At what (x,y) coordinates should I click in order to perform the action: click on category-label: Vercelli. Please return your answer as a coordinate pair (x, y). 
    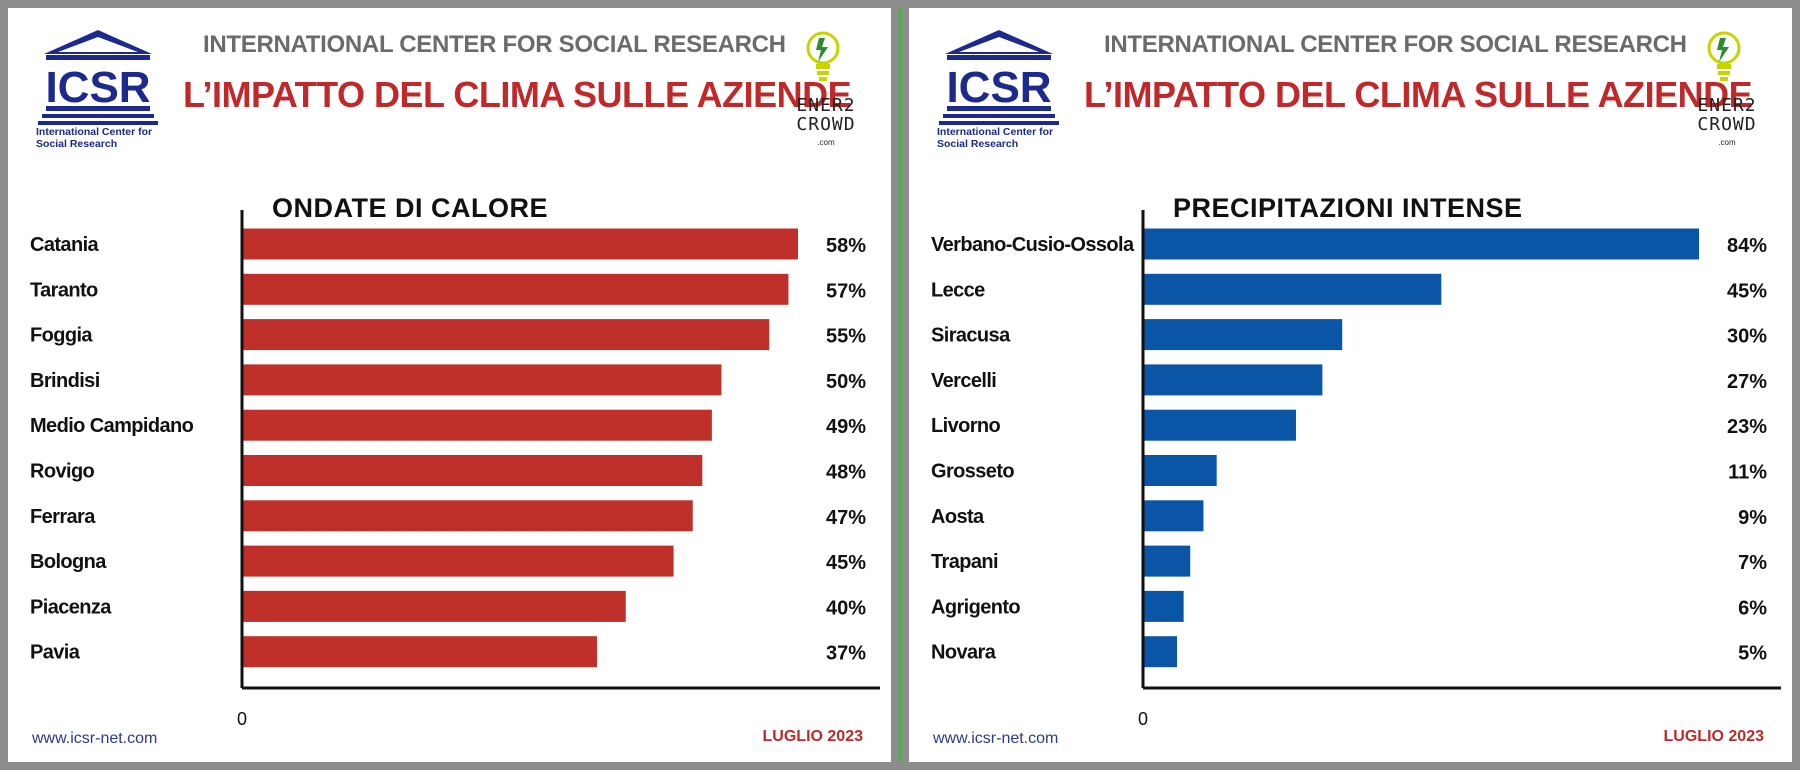
    Looking at the image, I should click on (963, 381).